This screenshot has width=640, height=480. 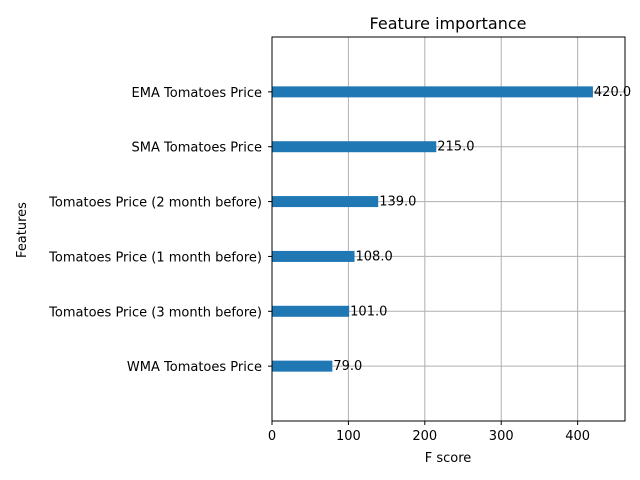 I want to click on y-tick-label: Tomatoes Price (2 month before), so click(x=155, y=203).